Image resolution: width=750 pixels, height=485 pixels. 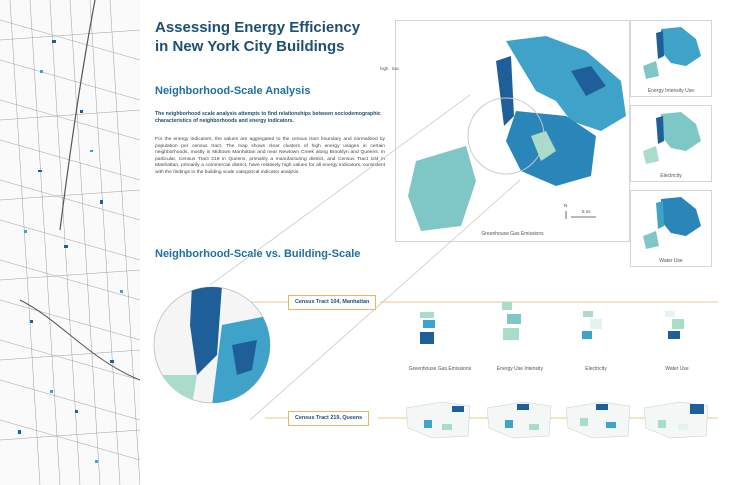 I want to click on title-line-2: in New York City Buildings, so click(x=250, y=46).